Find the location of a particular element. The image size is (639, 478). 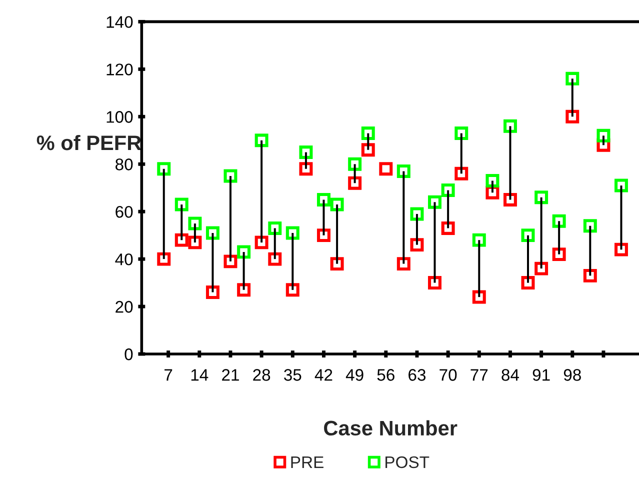

x-tick-label: 7 is located at coordinates (168, 375).